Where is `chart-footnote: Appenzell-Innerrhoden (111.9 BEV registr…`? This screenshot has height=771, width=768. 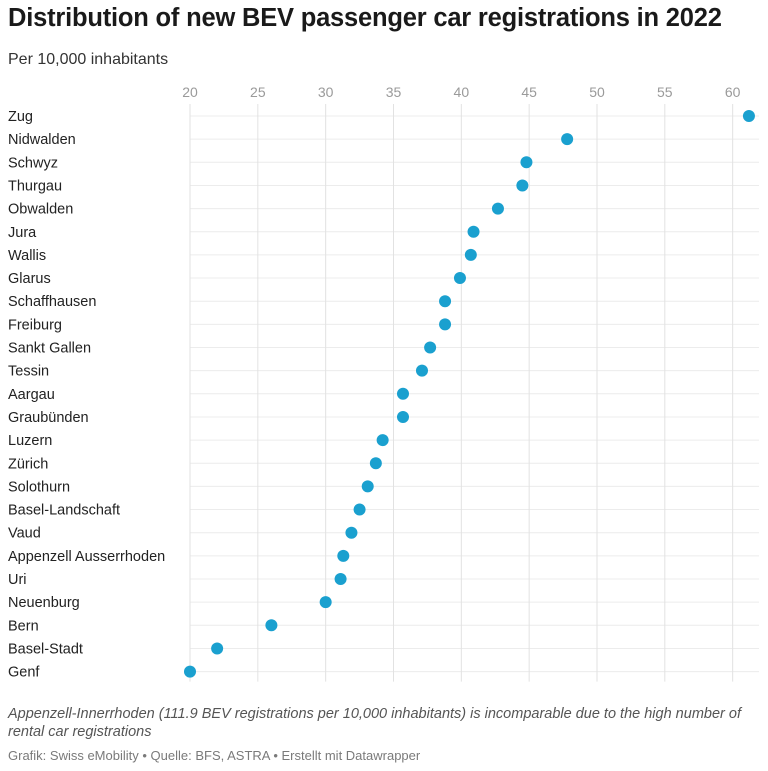
chart-footnote: Appenzell-Innerrhoden (111.9 BEV registr… is located at coordinates (374, 723).